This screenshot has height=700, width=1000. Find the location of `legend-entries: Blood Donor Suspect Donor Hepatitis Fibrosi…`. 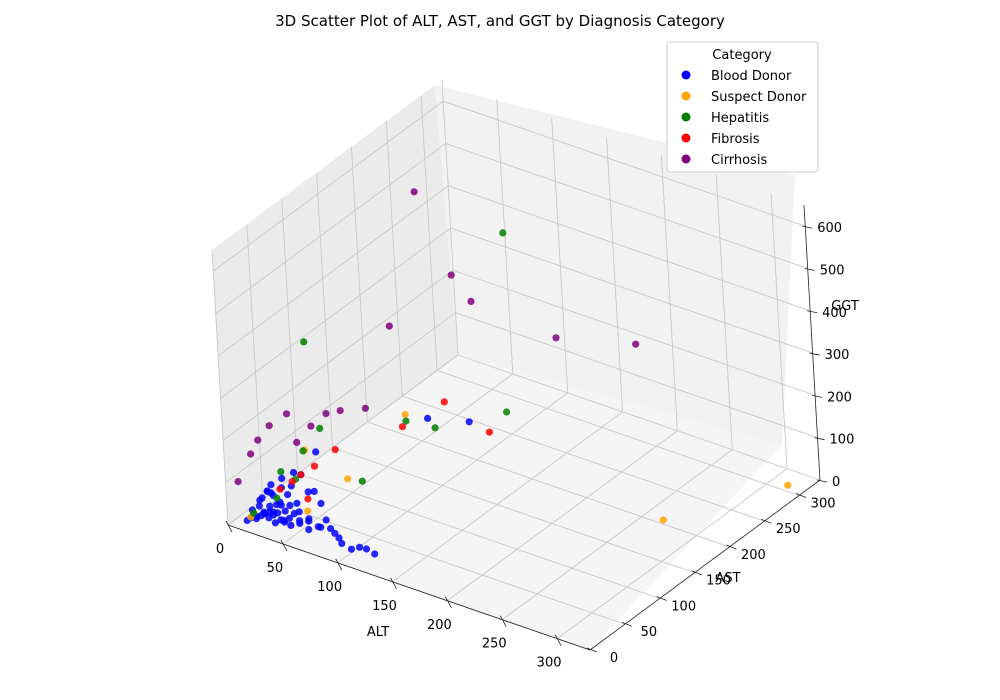

legend-entries: Blood Donor Suspect Donor Hepatitis Fibrosi… is located at coordinates (744, 118).